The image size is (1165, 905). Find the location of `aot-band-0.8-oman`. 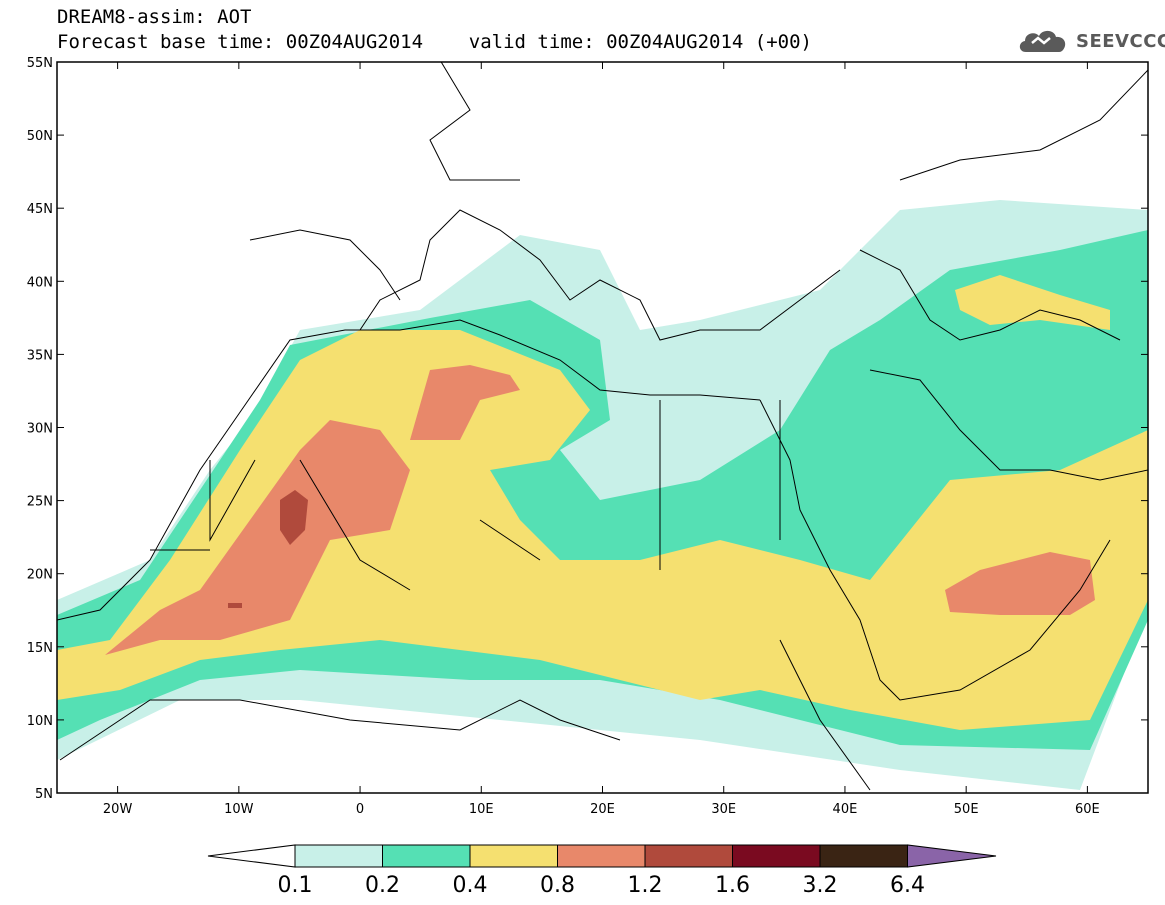

aot-band-0.8-oman is located at coordinates (1020, 583).